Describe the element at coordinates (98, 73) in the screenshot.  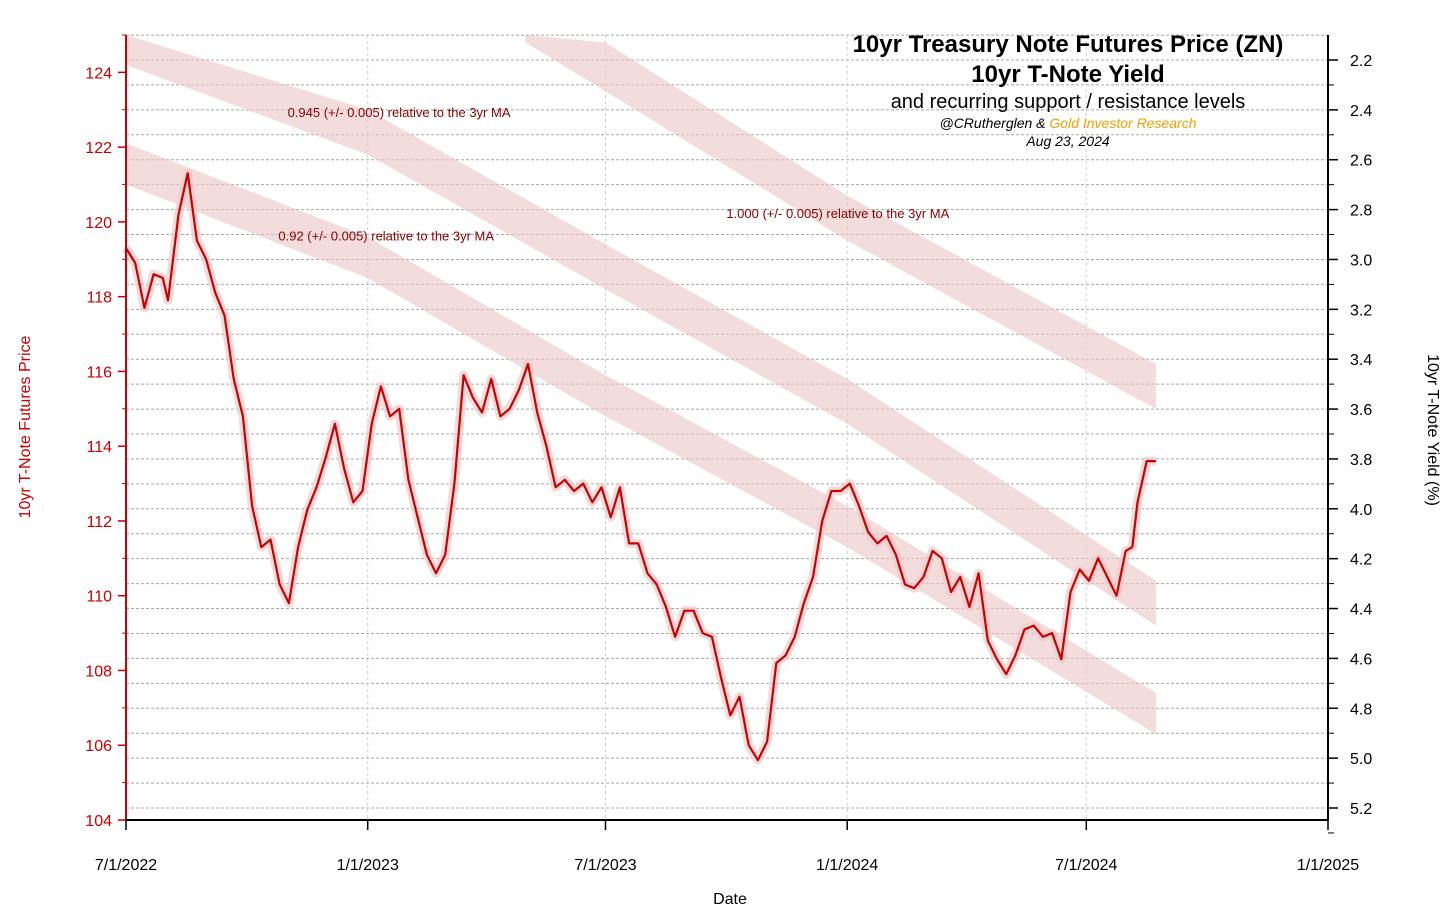
I see `left-tick-label: 124` at that location.